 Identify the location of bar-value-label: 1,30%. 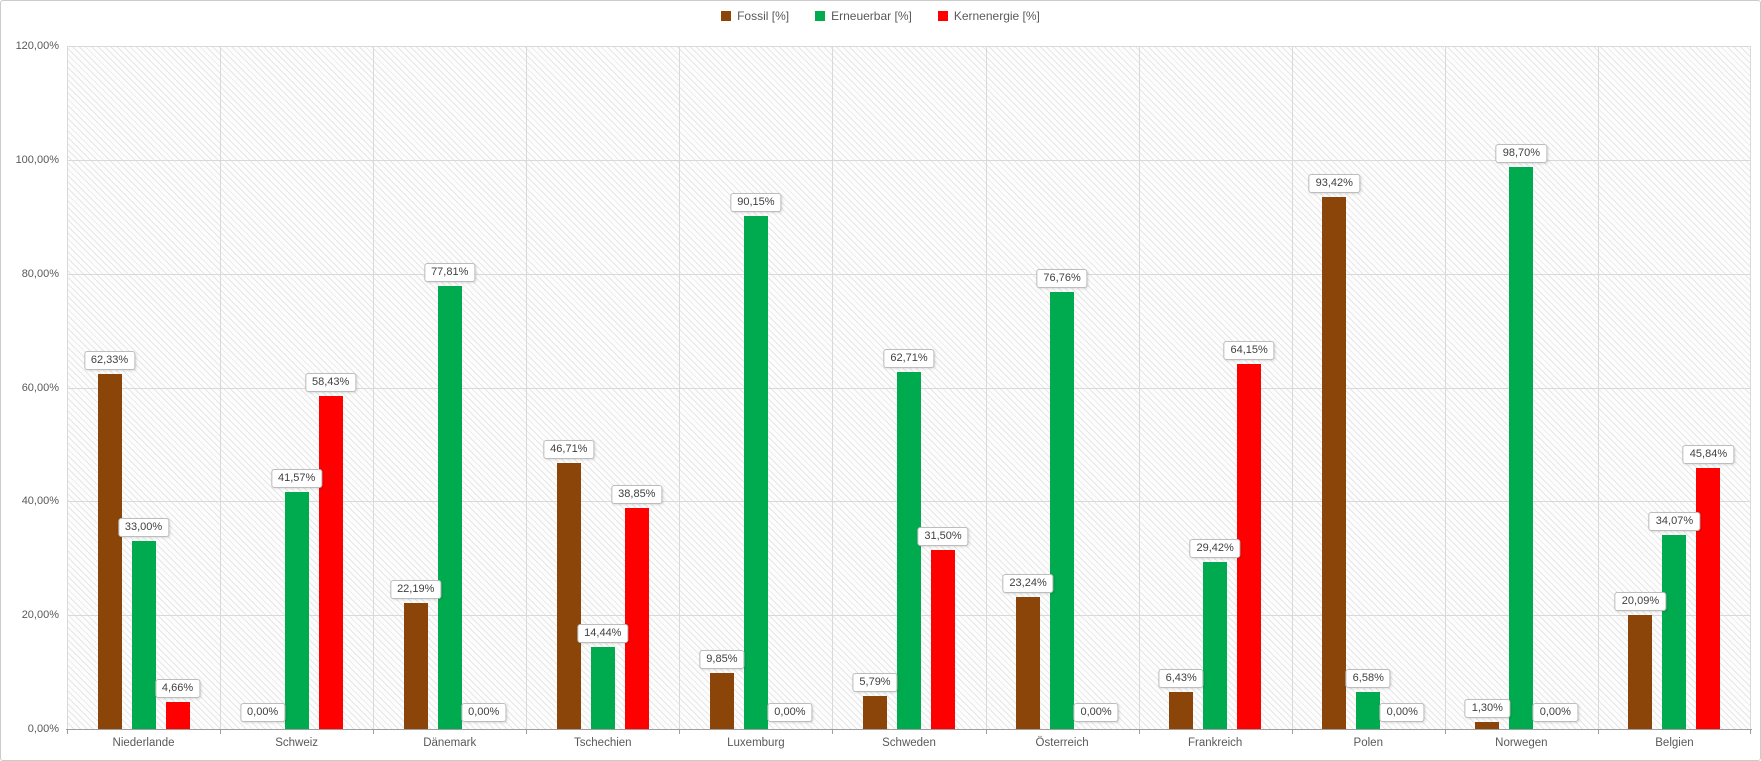
(1487, 708).